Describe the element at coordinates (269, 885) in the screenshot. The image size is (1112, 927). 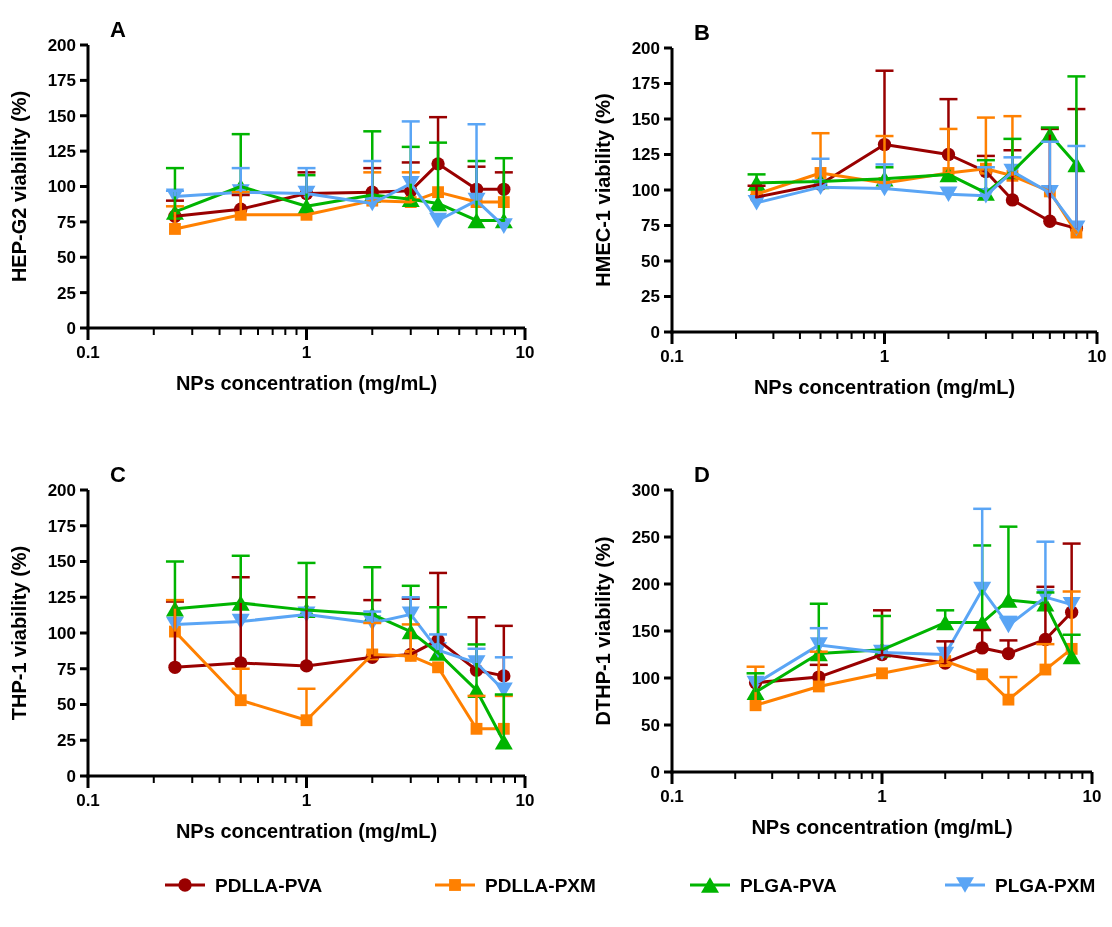
I see `legend-label: PDLLA-PVA` at that location.